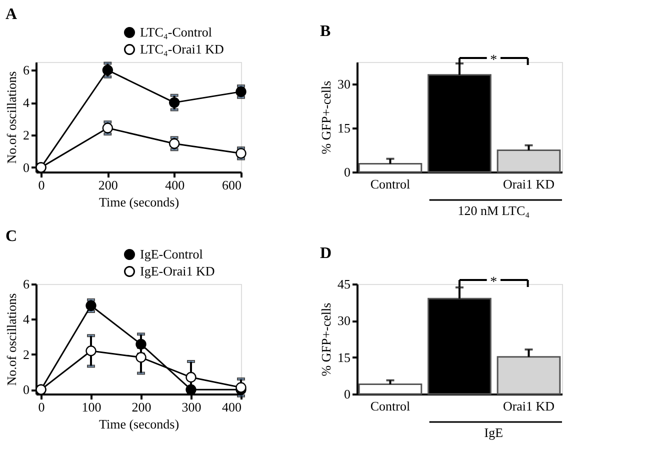  I want to click on x-tick-label: 100, so click(92, 407).